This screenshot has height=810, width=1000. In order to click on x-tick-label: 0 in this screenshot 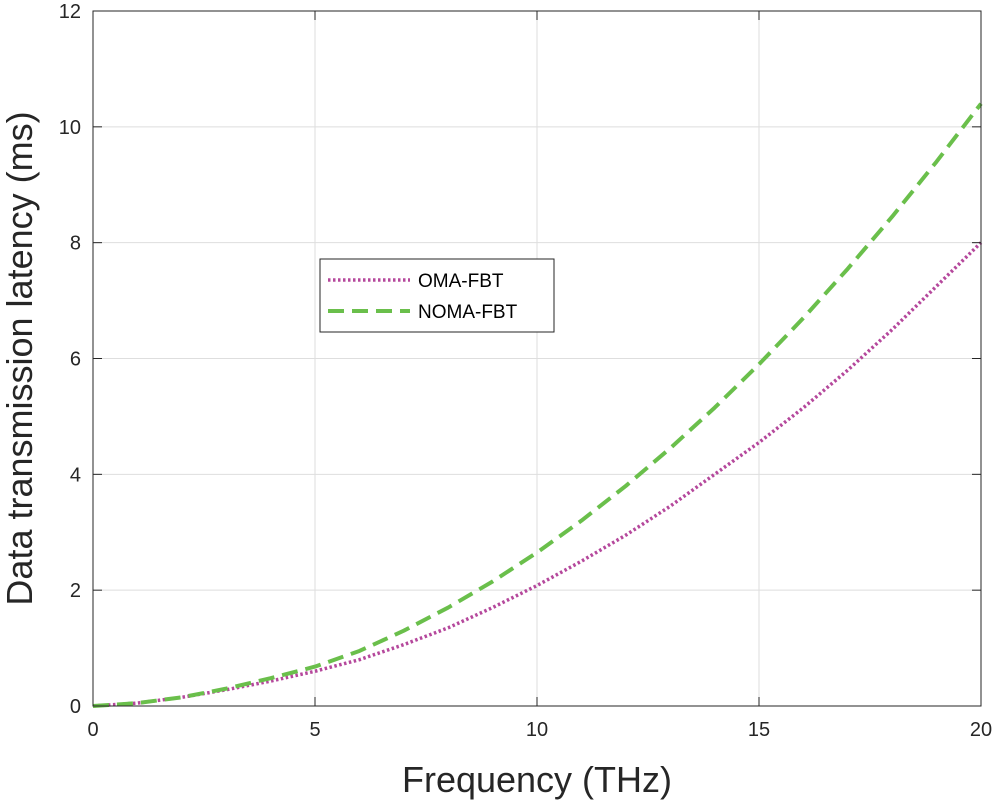, I will do `click(92, 730)`.